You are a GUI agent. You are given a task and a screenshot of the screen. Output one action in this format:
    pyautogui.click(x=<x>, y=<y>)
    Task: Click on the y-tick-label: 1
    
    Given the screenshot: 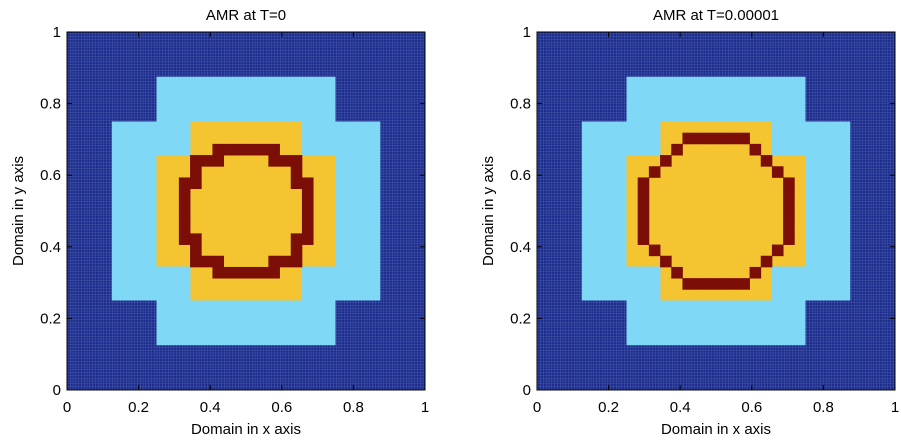 What is the action you would take?
    pyautogui.click(x=527, y=32)
    